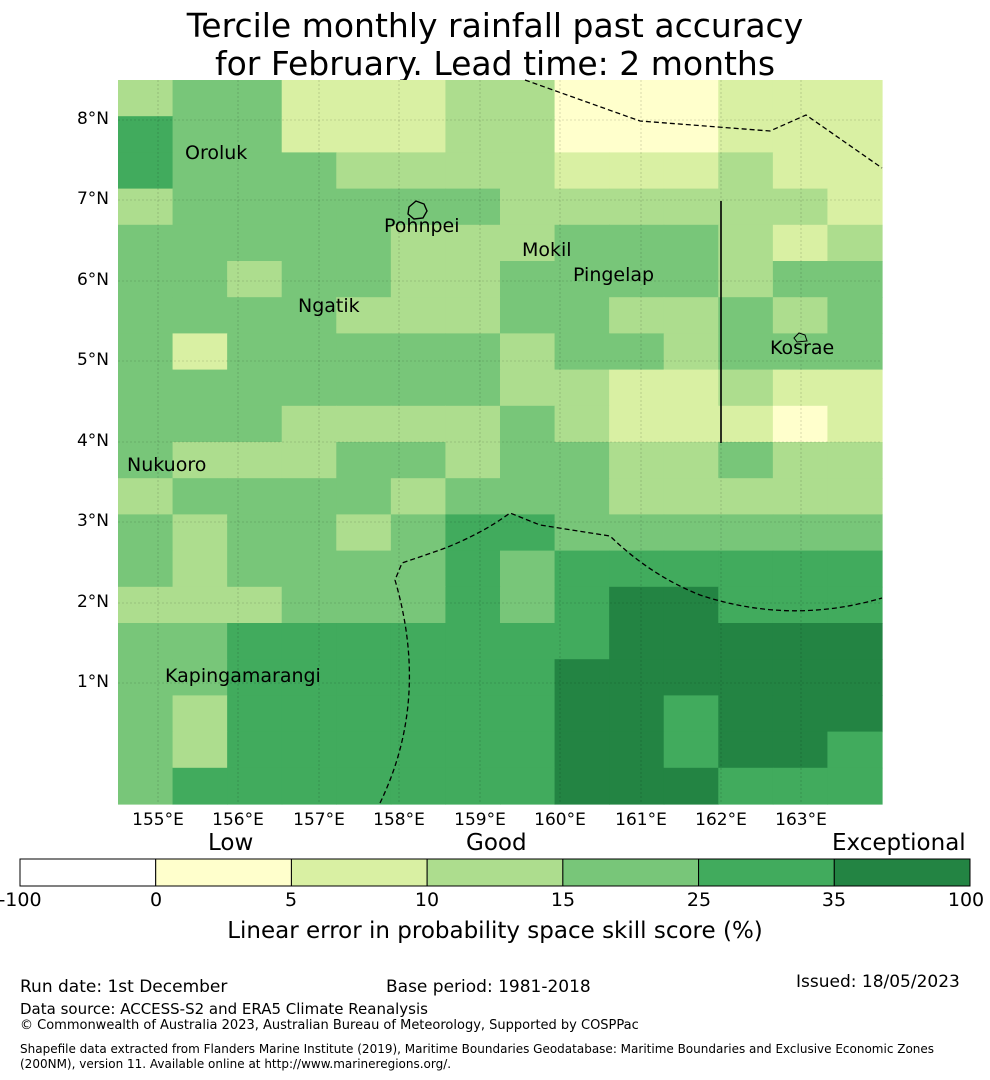 Image resolution: width=990 pixels, height=1080 pixels. Describe the element at coordinates (92, 119) in the screenshot. I see `lat-label-8n: 8°N` at that location.